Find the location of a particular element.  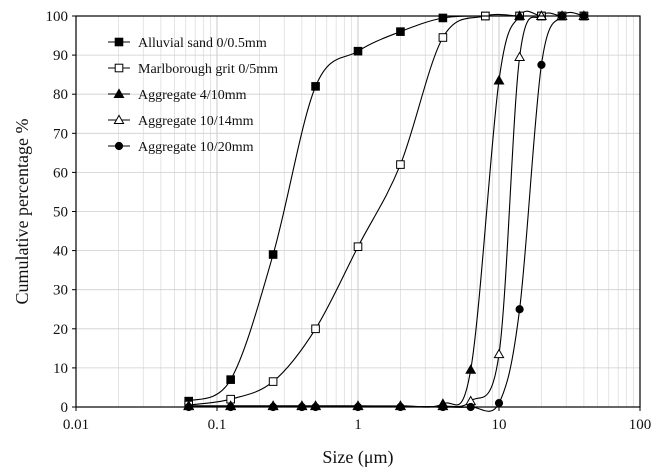

y-tick-label: 50 is located at coordinates (60, 213).